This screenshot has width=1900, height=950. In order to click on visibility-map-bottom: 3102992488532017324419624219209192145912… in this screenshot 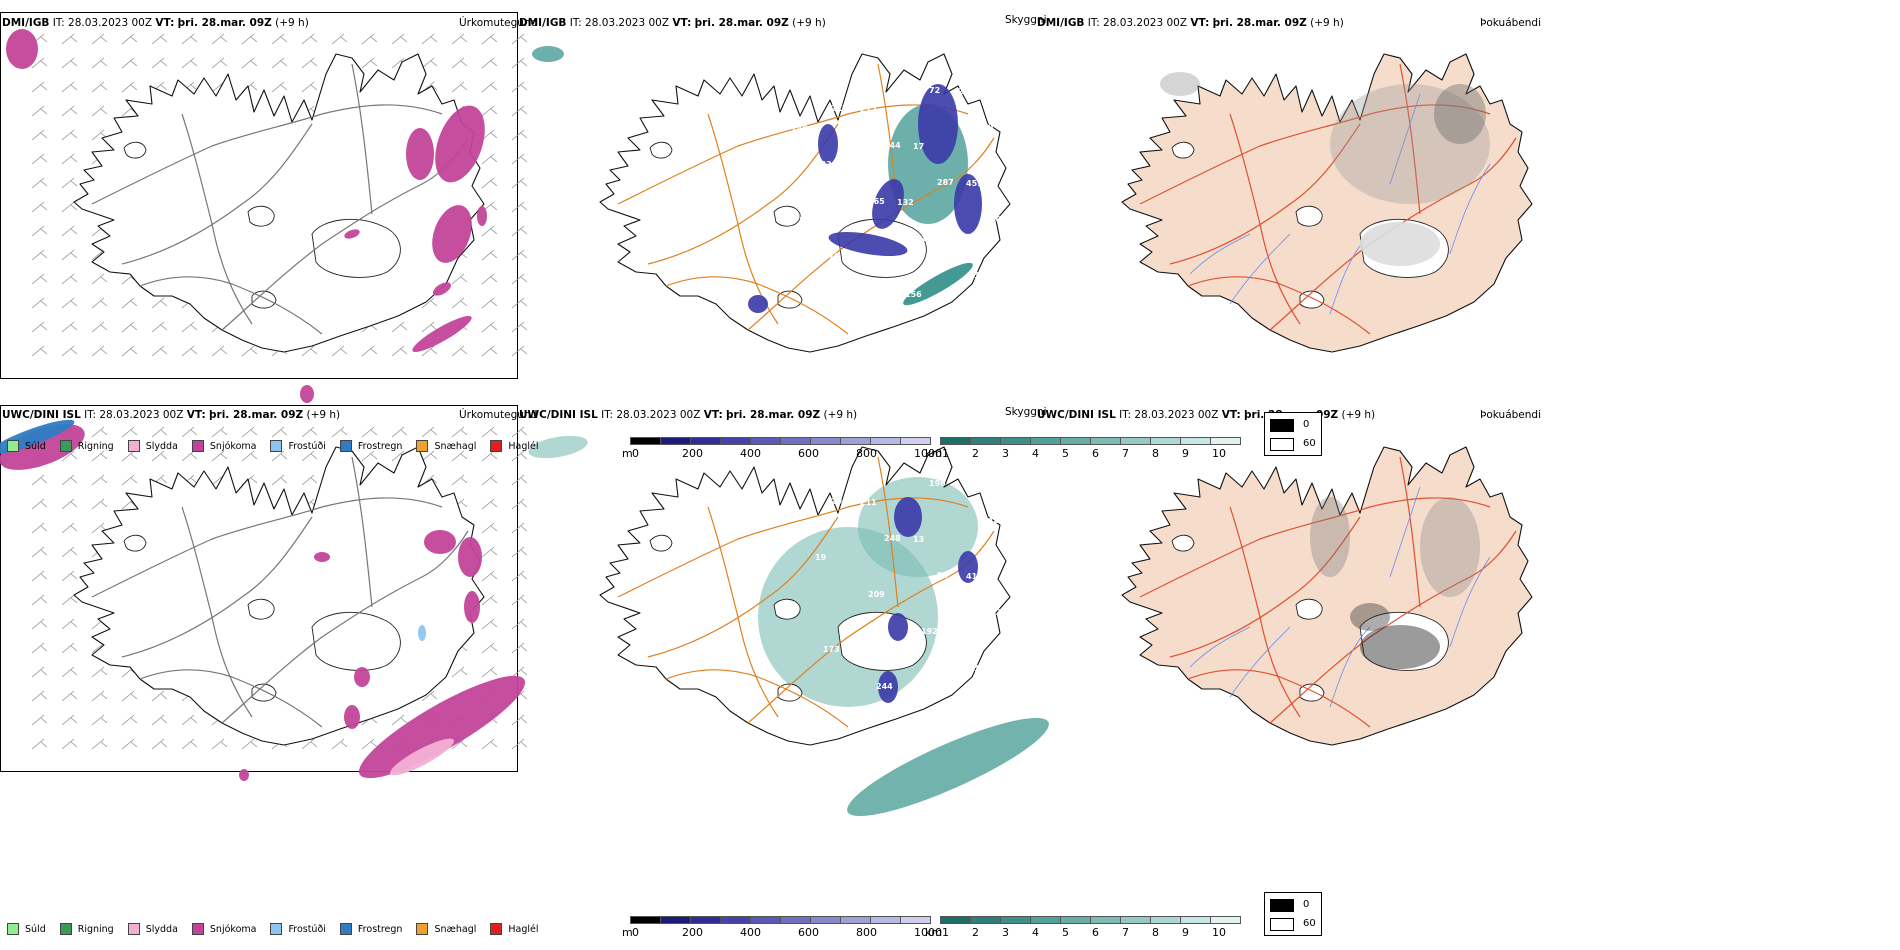, I will do `click(788, 626)`.